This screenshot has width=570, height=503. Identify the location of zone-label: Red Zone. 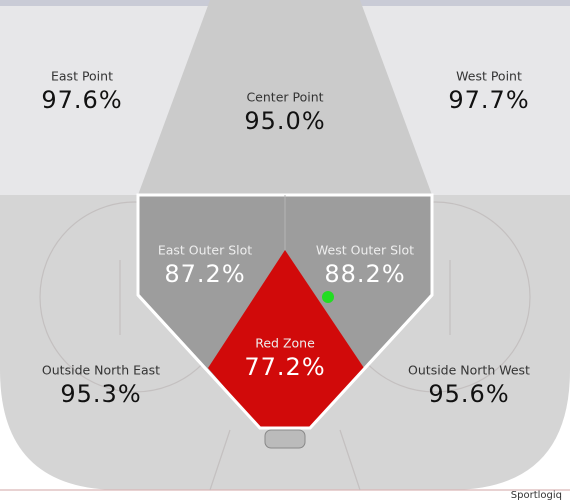
(285, 343).